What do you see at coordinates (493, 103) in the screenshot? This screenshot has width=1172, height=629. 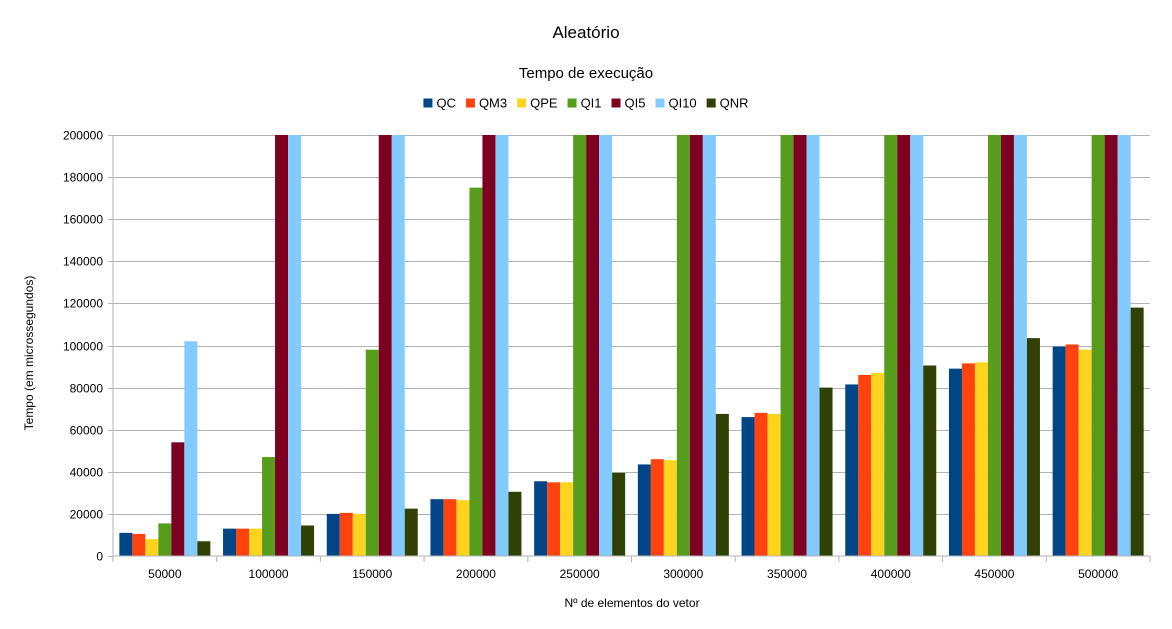 I see `legend-label-qm3: QM3` at bounding box center [493, 103].